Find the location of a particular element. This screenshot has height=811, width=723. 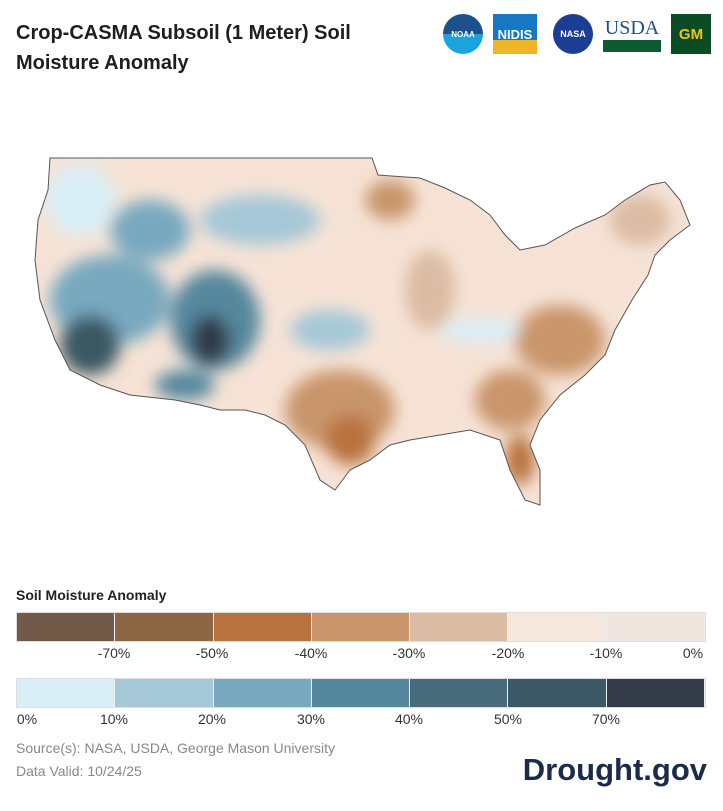

gmu-logo: GM is located at coordinates (691, 34).